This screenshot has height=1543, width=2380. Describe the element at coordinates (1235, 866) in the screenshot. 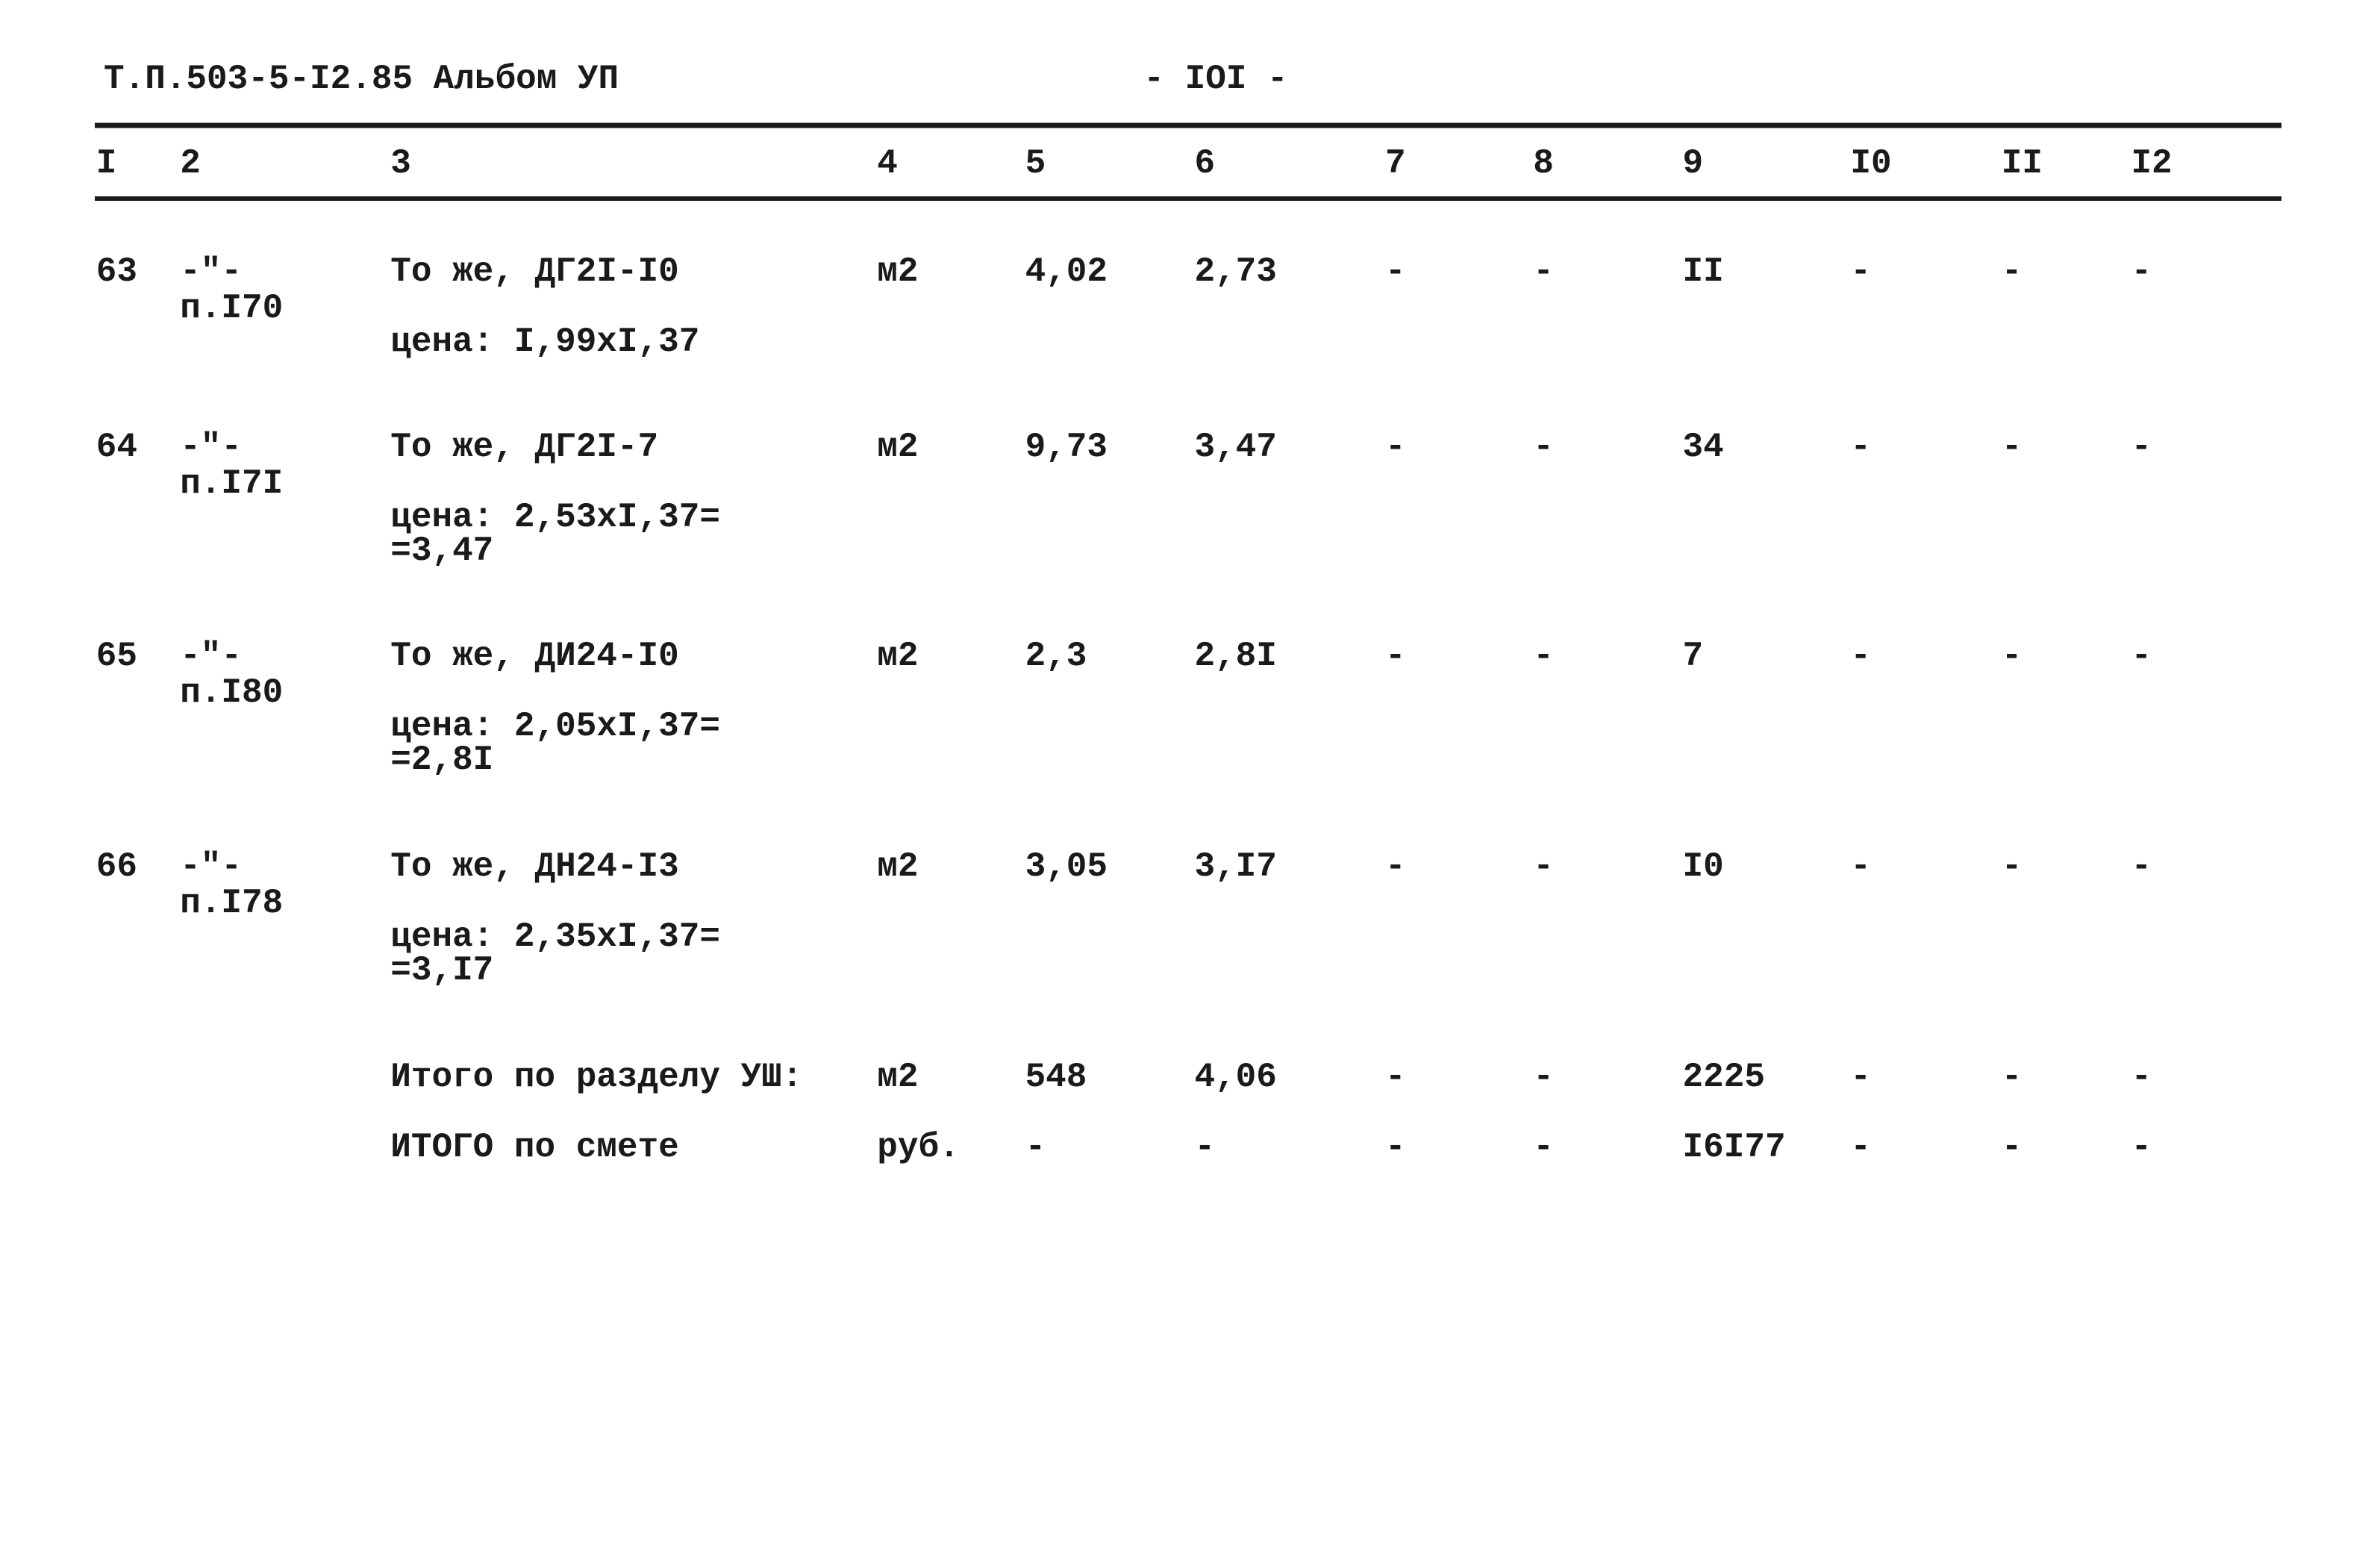

I see `cell-text: 3,I7` at that location.